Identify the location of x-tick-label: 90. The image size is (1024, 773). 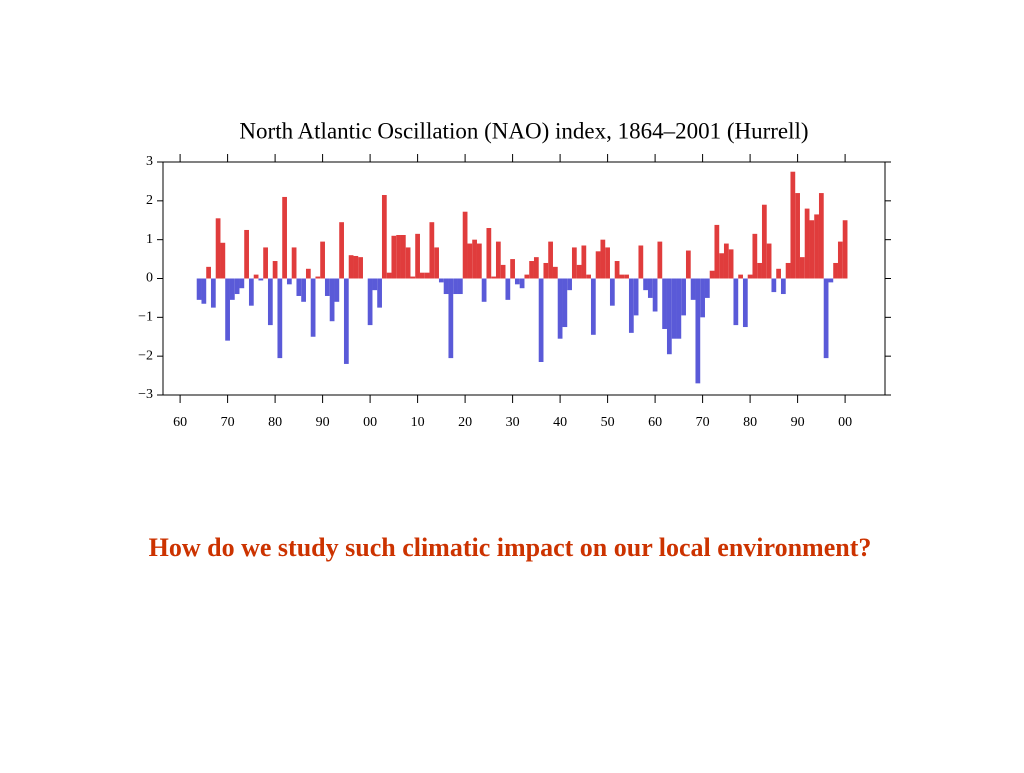
(323, 422).